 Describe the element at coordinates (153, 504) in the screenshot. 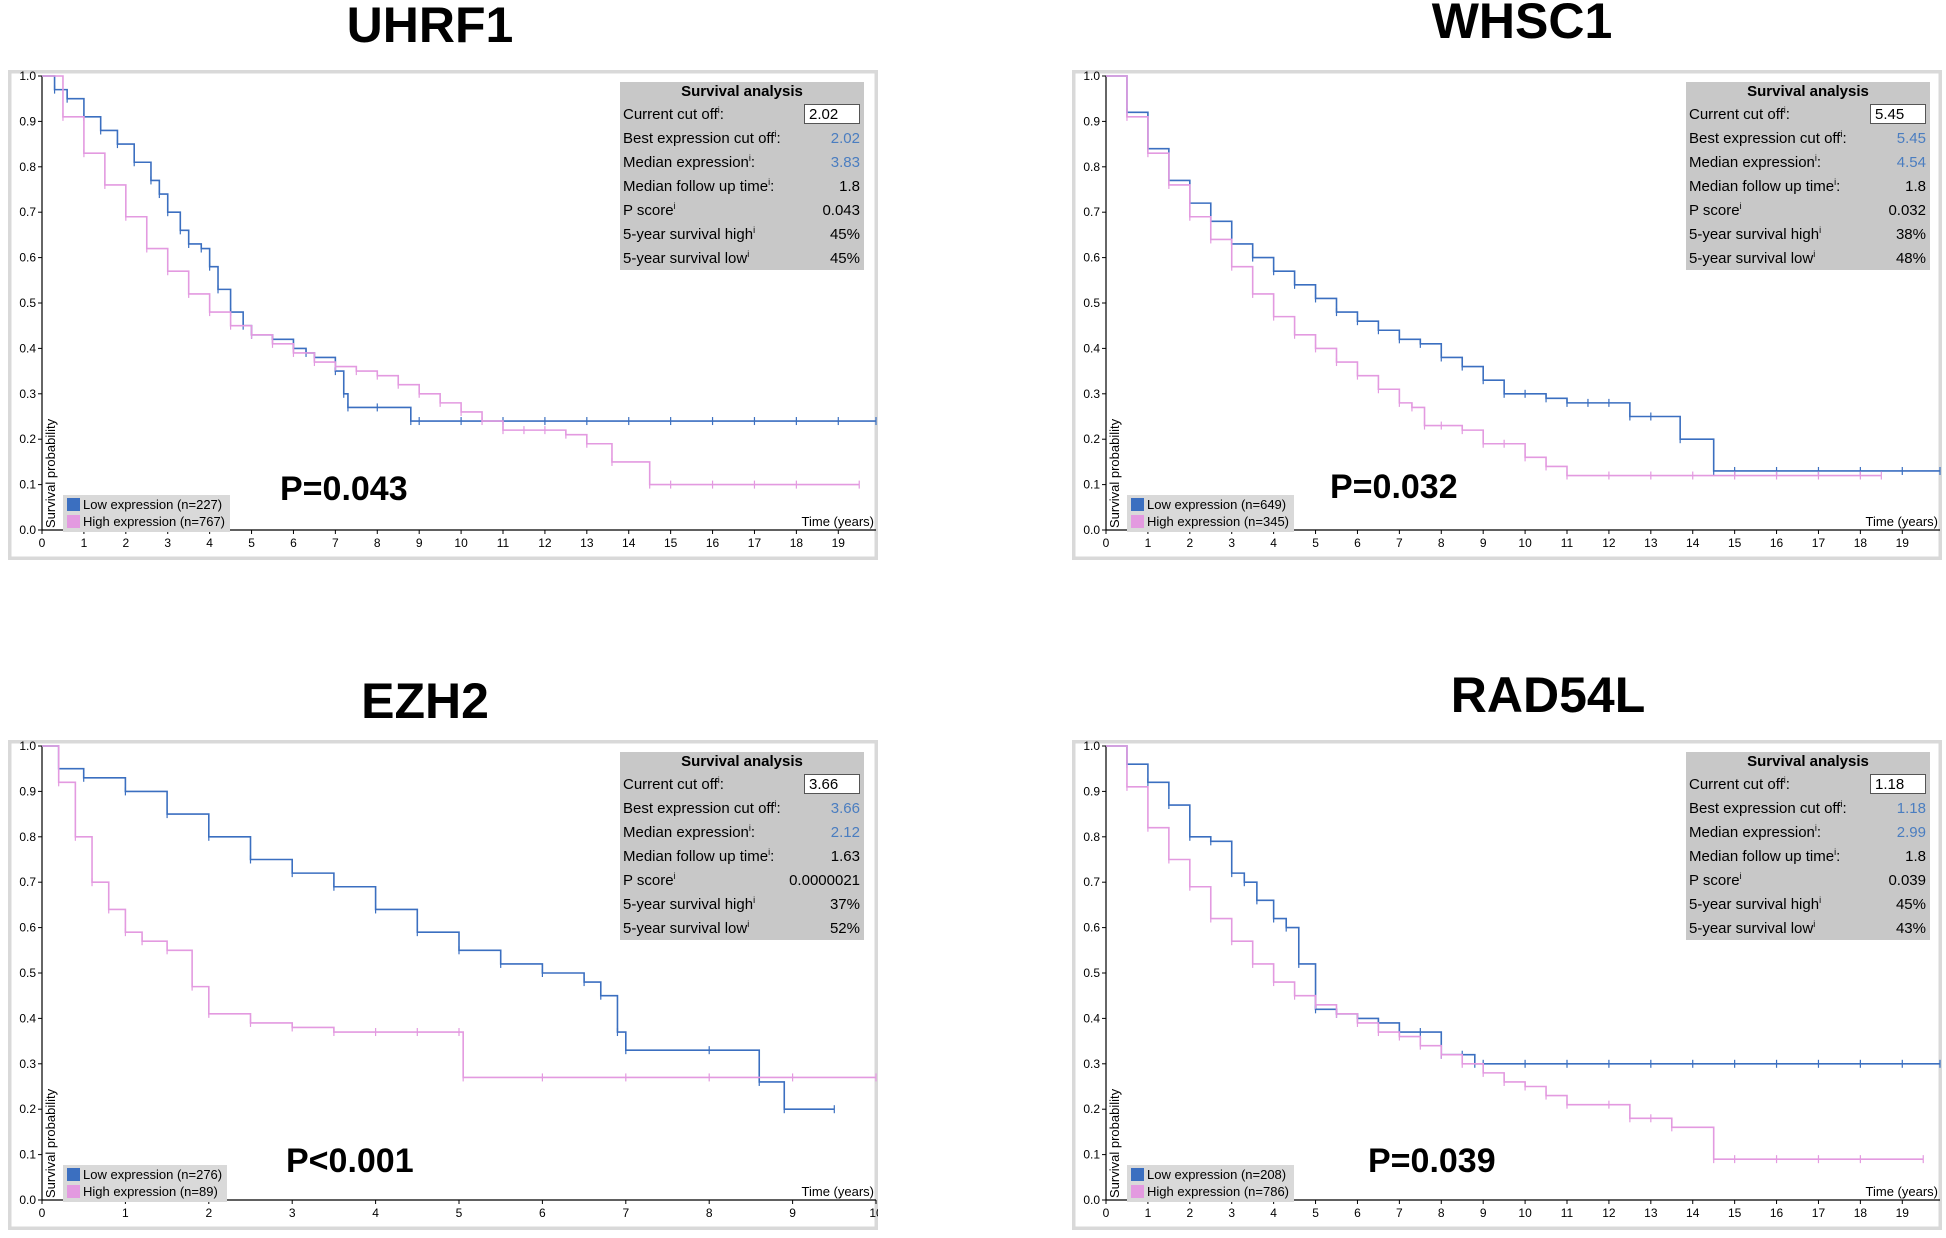

I see `legend-label: Low expression (n=227)` at that location.